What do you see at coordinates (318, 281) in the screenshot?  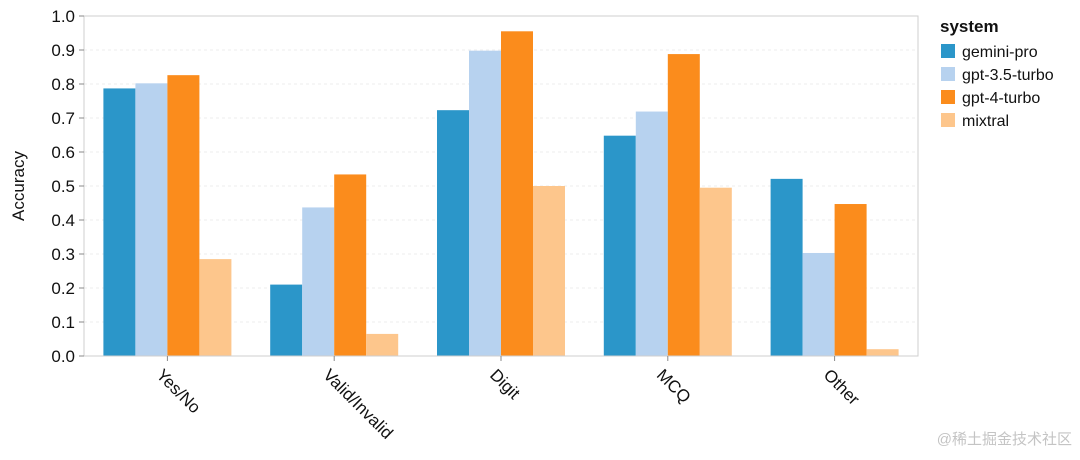 I see `bar-gpt-3.5-turbo-valid-invalid` at bounding box center [318, 281].